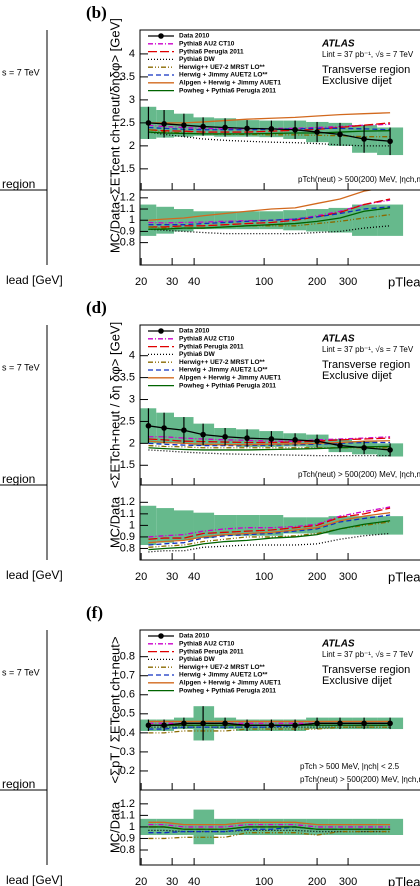  What do you see at coordinates (338, 644) in the screenshot?
I see `atlas-text: ATLAS` at bounding box center [338, 644].